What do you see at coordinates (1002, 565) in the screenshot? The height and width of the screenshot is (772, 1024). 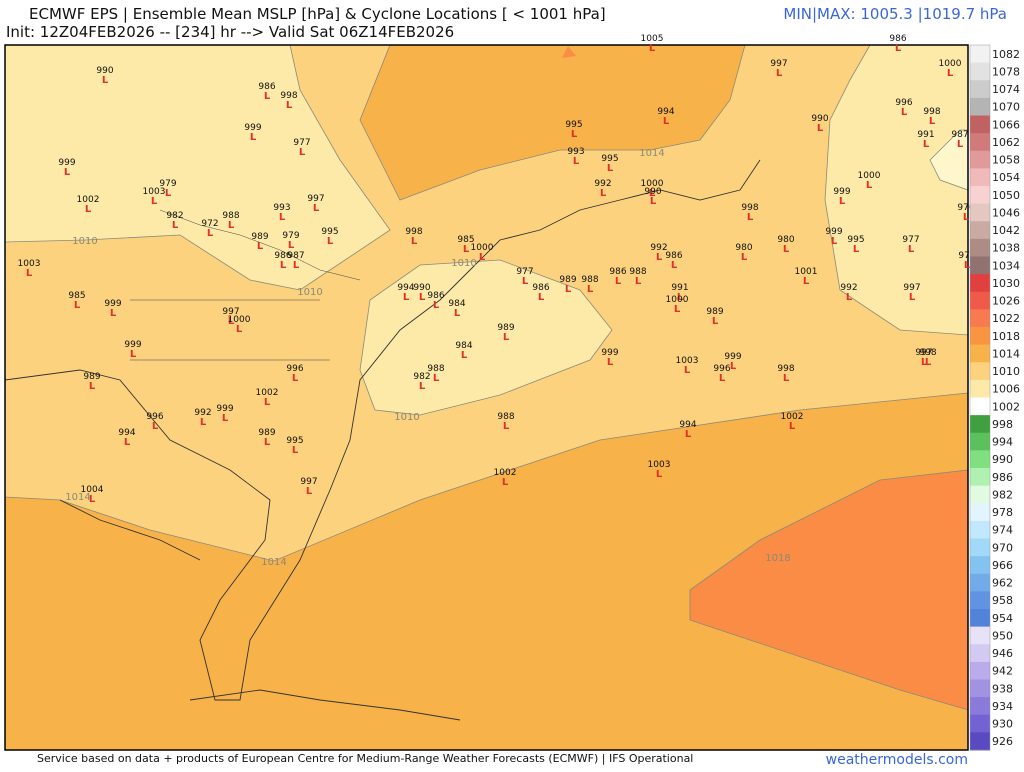 I see `colorbar-label: 966` at bounding box center [1002, 565].